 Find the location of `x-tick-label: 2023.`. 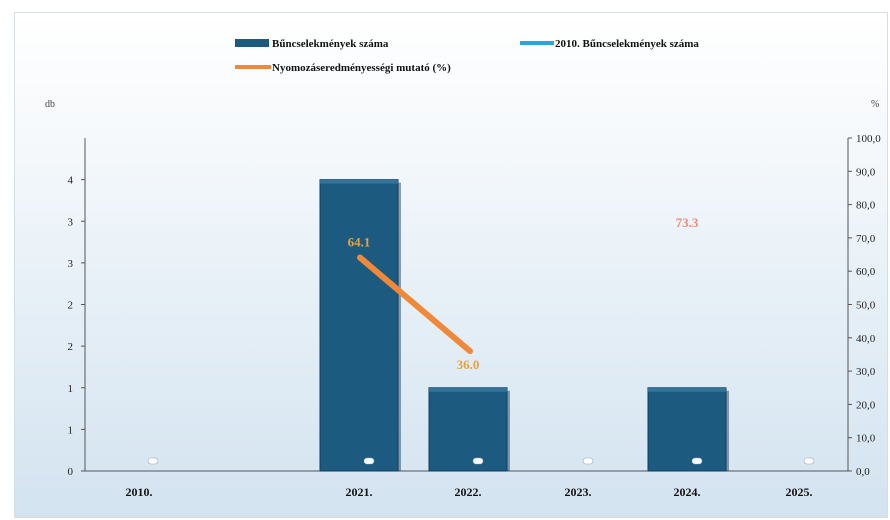

x-tick-label: 2023. is located at coordinates (578, 492).